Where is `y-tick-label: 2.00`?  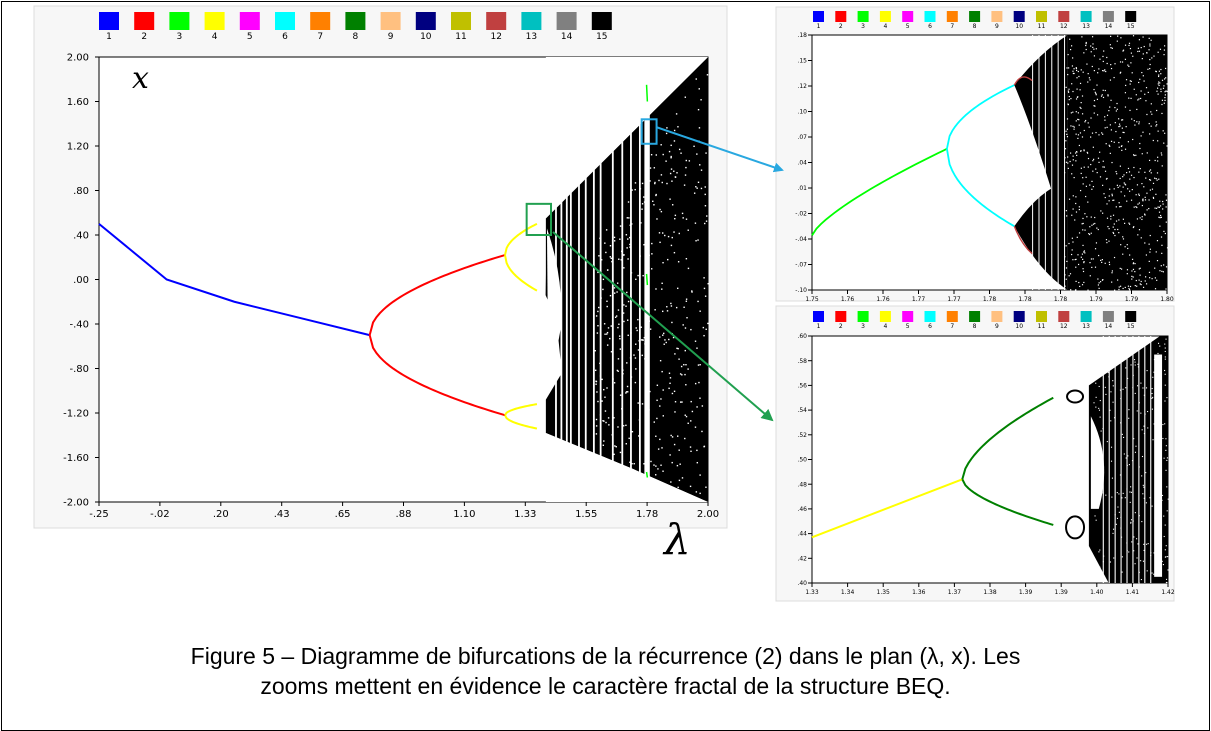 y-tick-label: 2.00 is located at coordinates (78, 58).